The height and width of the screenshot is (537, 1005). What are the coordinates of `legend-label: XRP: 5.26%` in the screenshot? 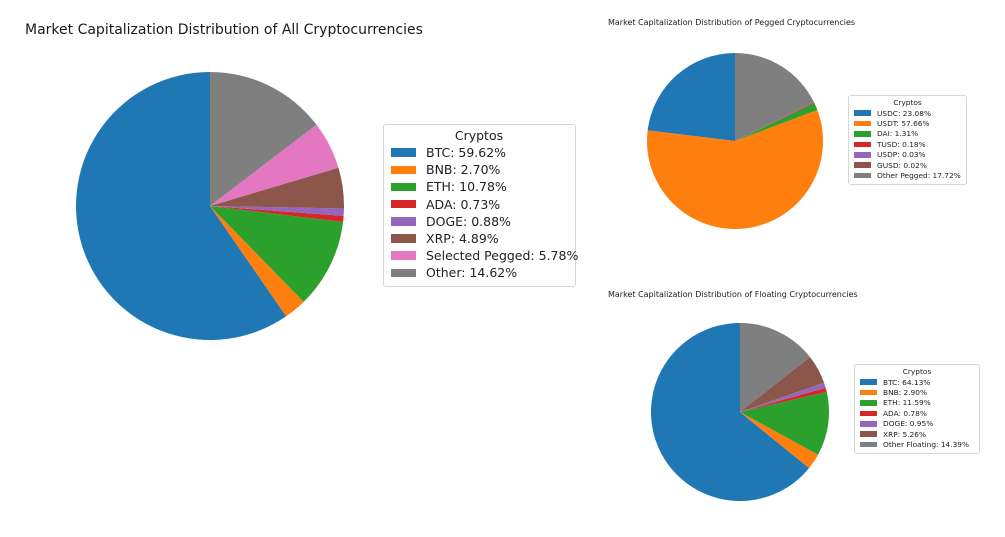 It's located at (904, 434).